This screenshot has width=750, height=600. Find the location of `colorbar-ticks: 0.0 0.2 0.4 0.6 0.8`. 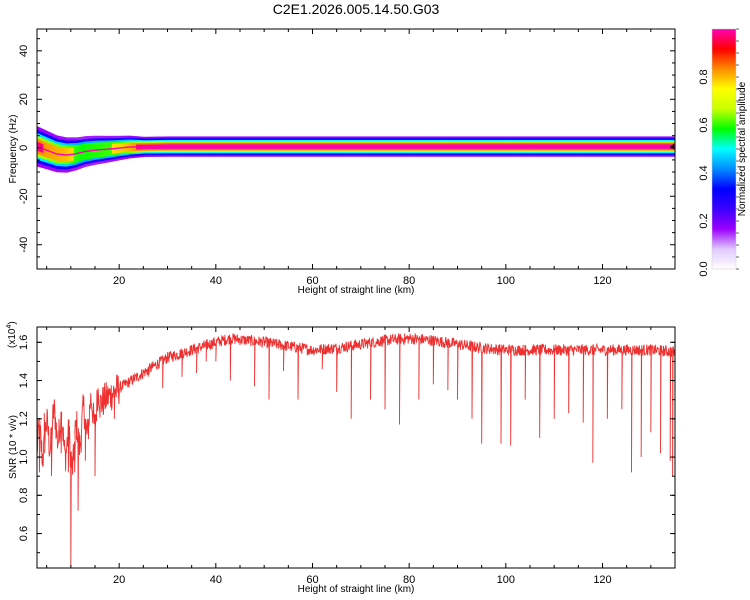

colorbar-ticks: 0.0 0.2 0.4 0.6 0.8 is located at coordinates (718, 152).